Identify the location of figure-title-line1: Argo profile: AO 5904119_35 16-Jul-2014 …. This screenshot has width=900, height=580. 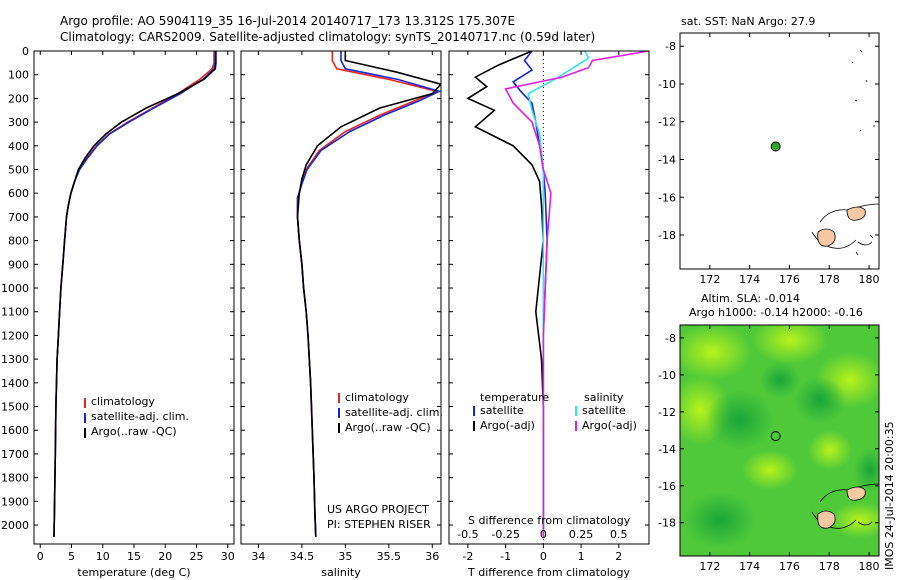
(287, 21).